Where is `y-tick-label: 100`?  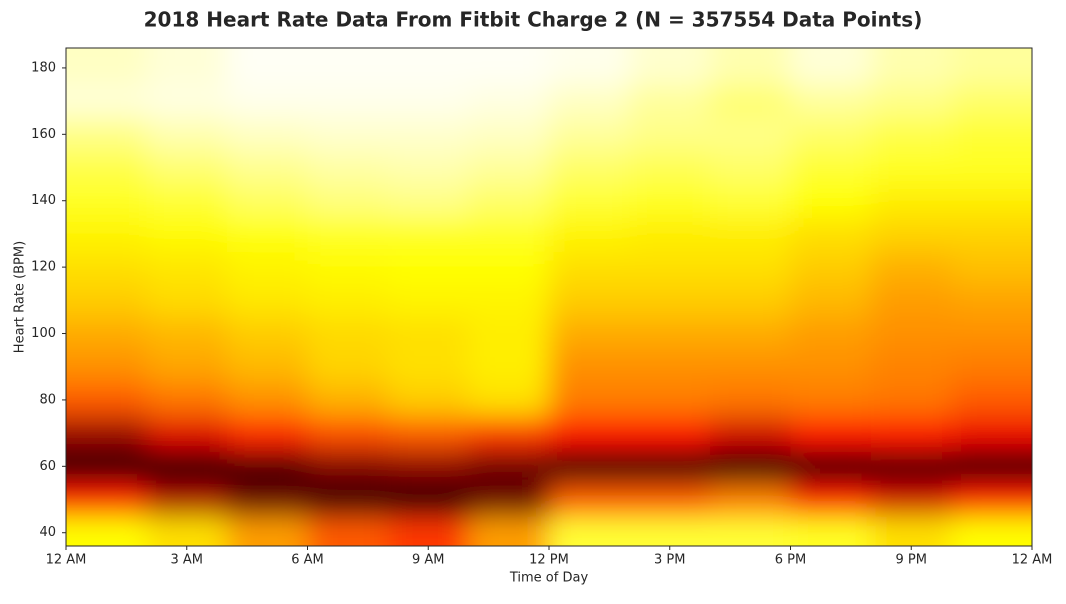 y-tick-label: 100 is located at coordinates (43, 333).